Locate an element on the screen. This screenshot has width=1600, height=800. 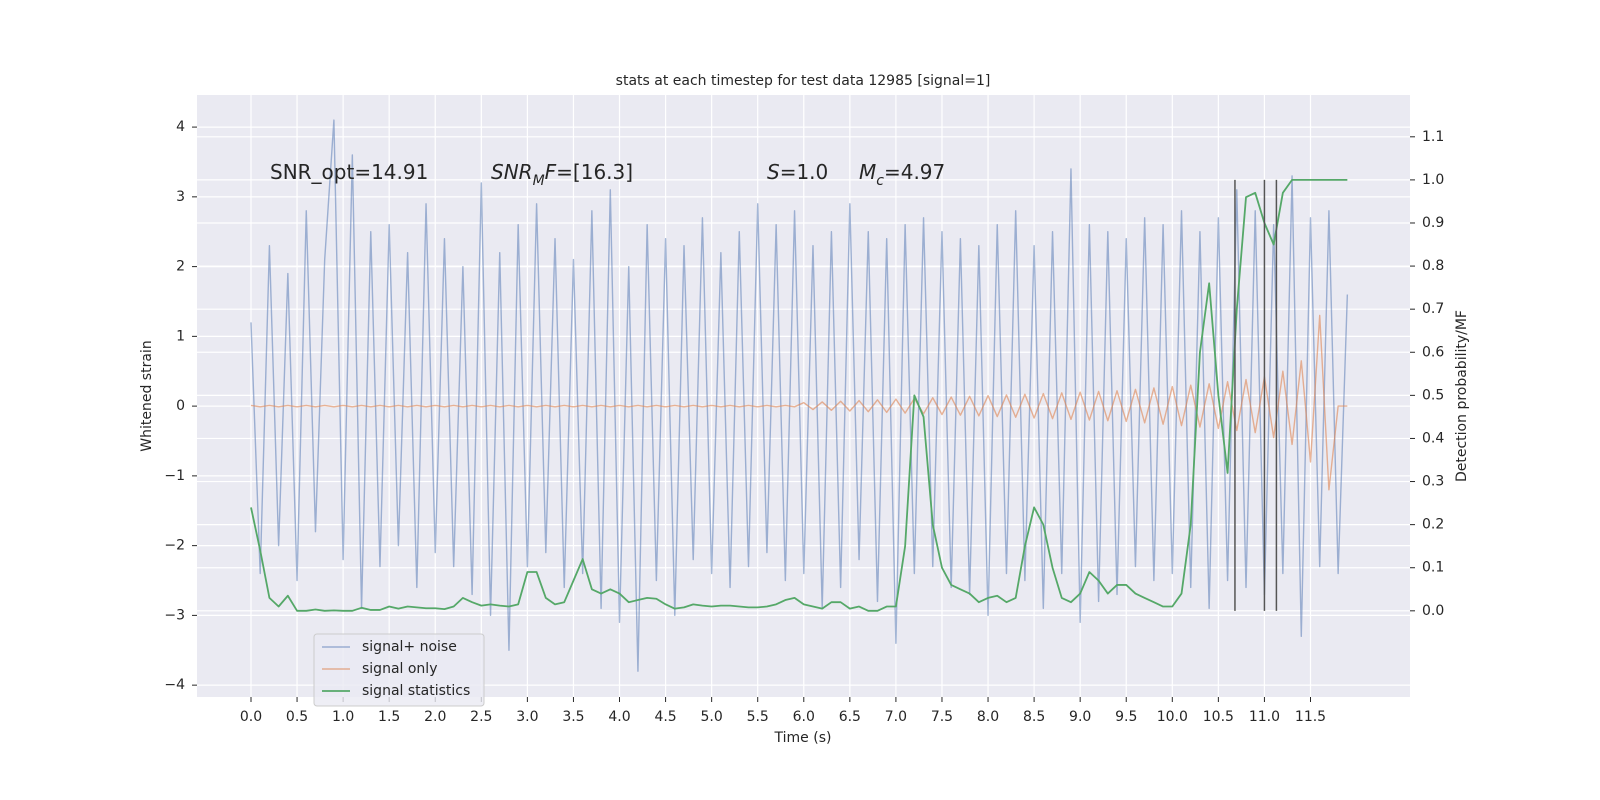
y-tick-label: −1 is located at coordinates (174, 476).